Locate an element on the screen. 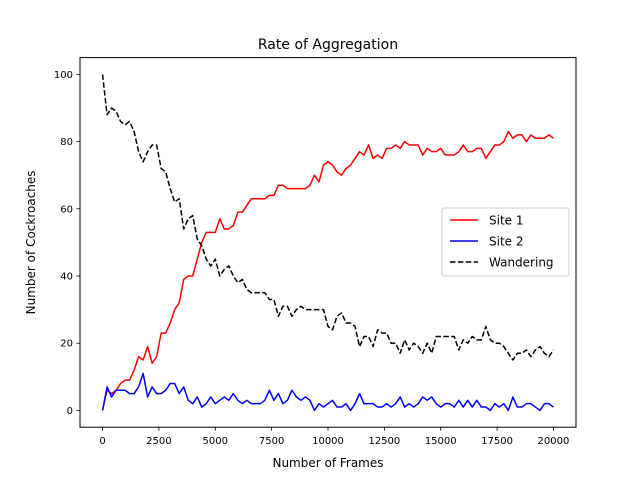  y-tick-label: 0 is located at coordinates (70, 411).